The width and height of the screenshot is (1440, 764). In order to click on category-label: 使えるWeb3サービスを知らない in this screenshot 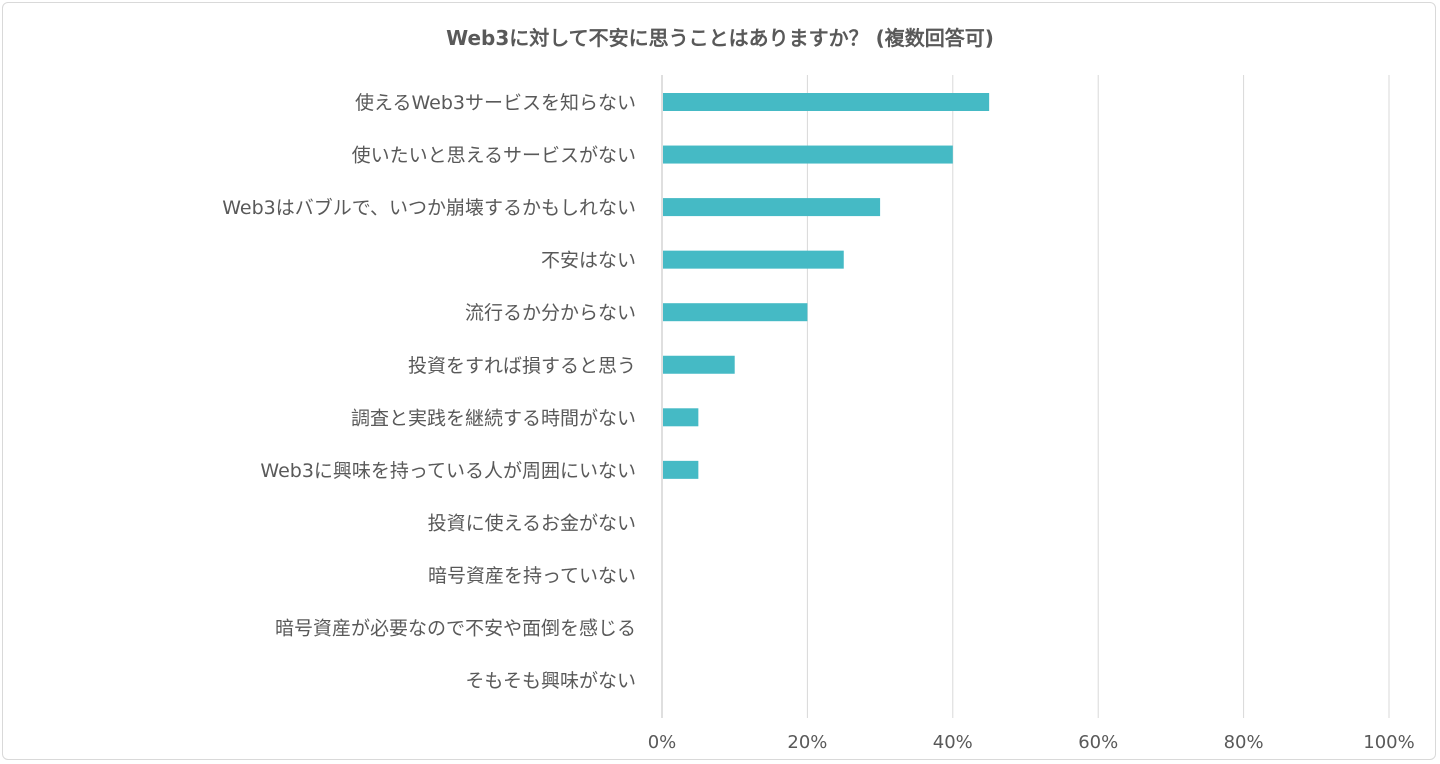, I will do `click(495, 103)`.